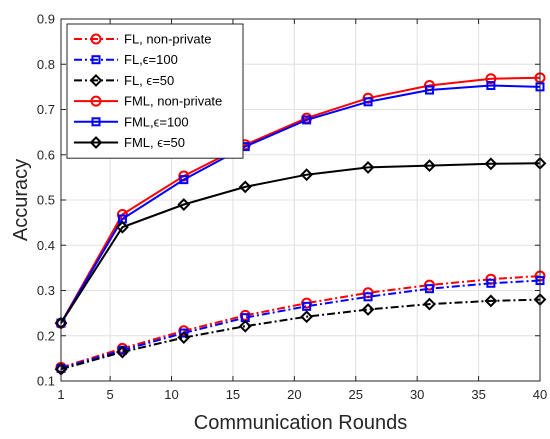 The height and width of the screenshot is (439, 550). I want to click on x-tick-label: 40, so click(540, 394).